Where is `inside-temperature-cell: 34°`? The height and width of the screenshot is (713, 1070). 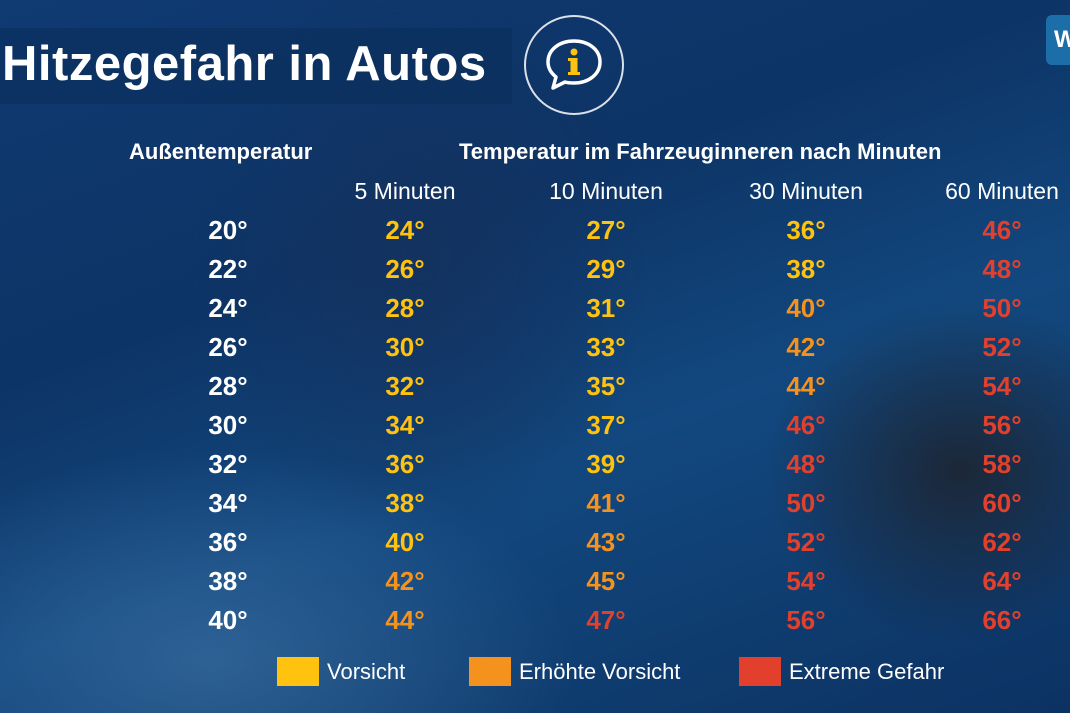 inside-temperature-cell: 34° is located at coordinates (405, 425).